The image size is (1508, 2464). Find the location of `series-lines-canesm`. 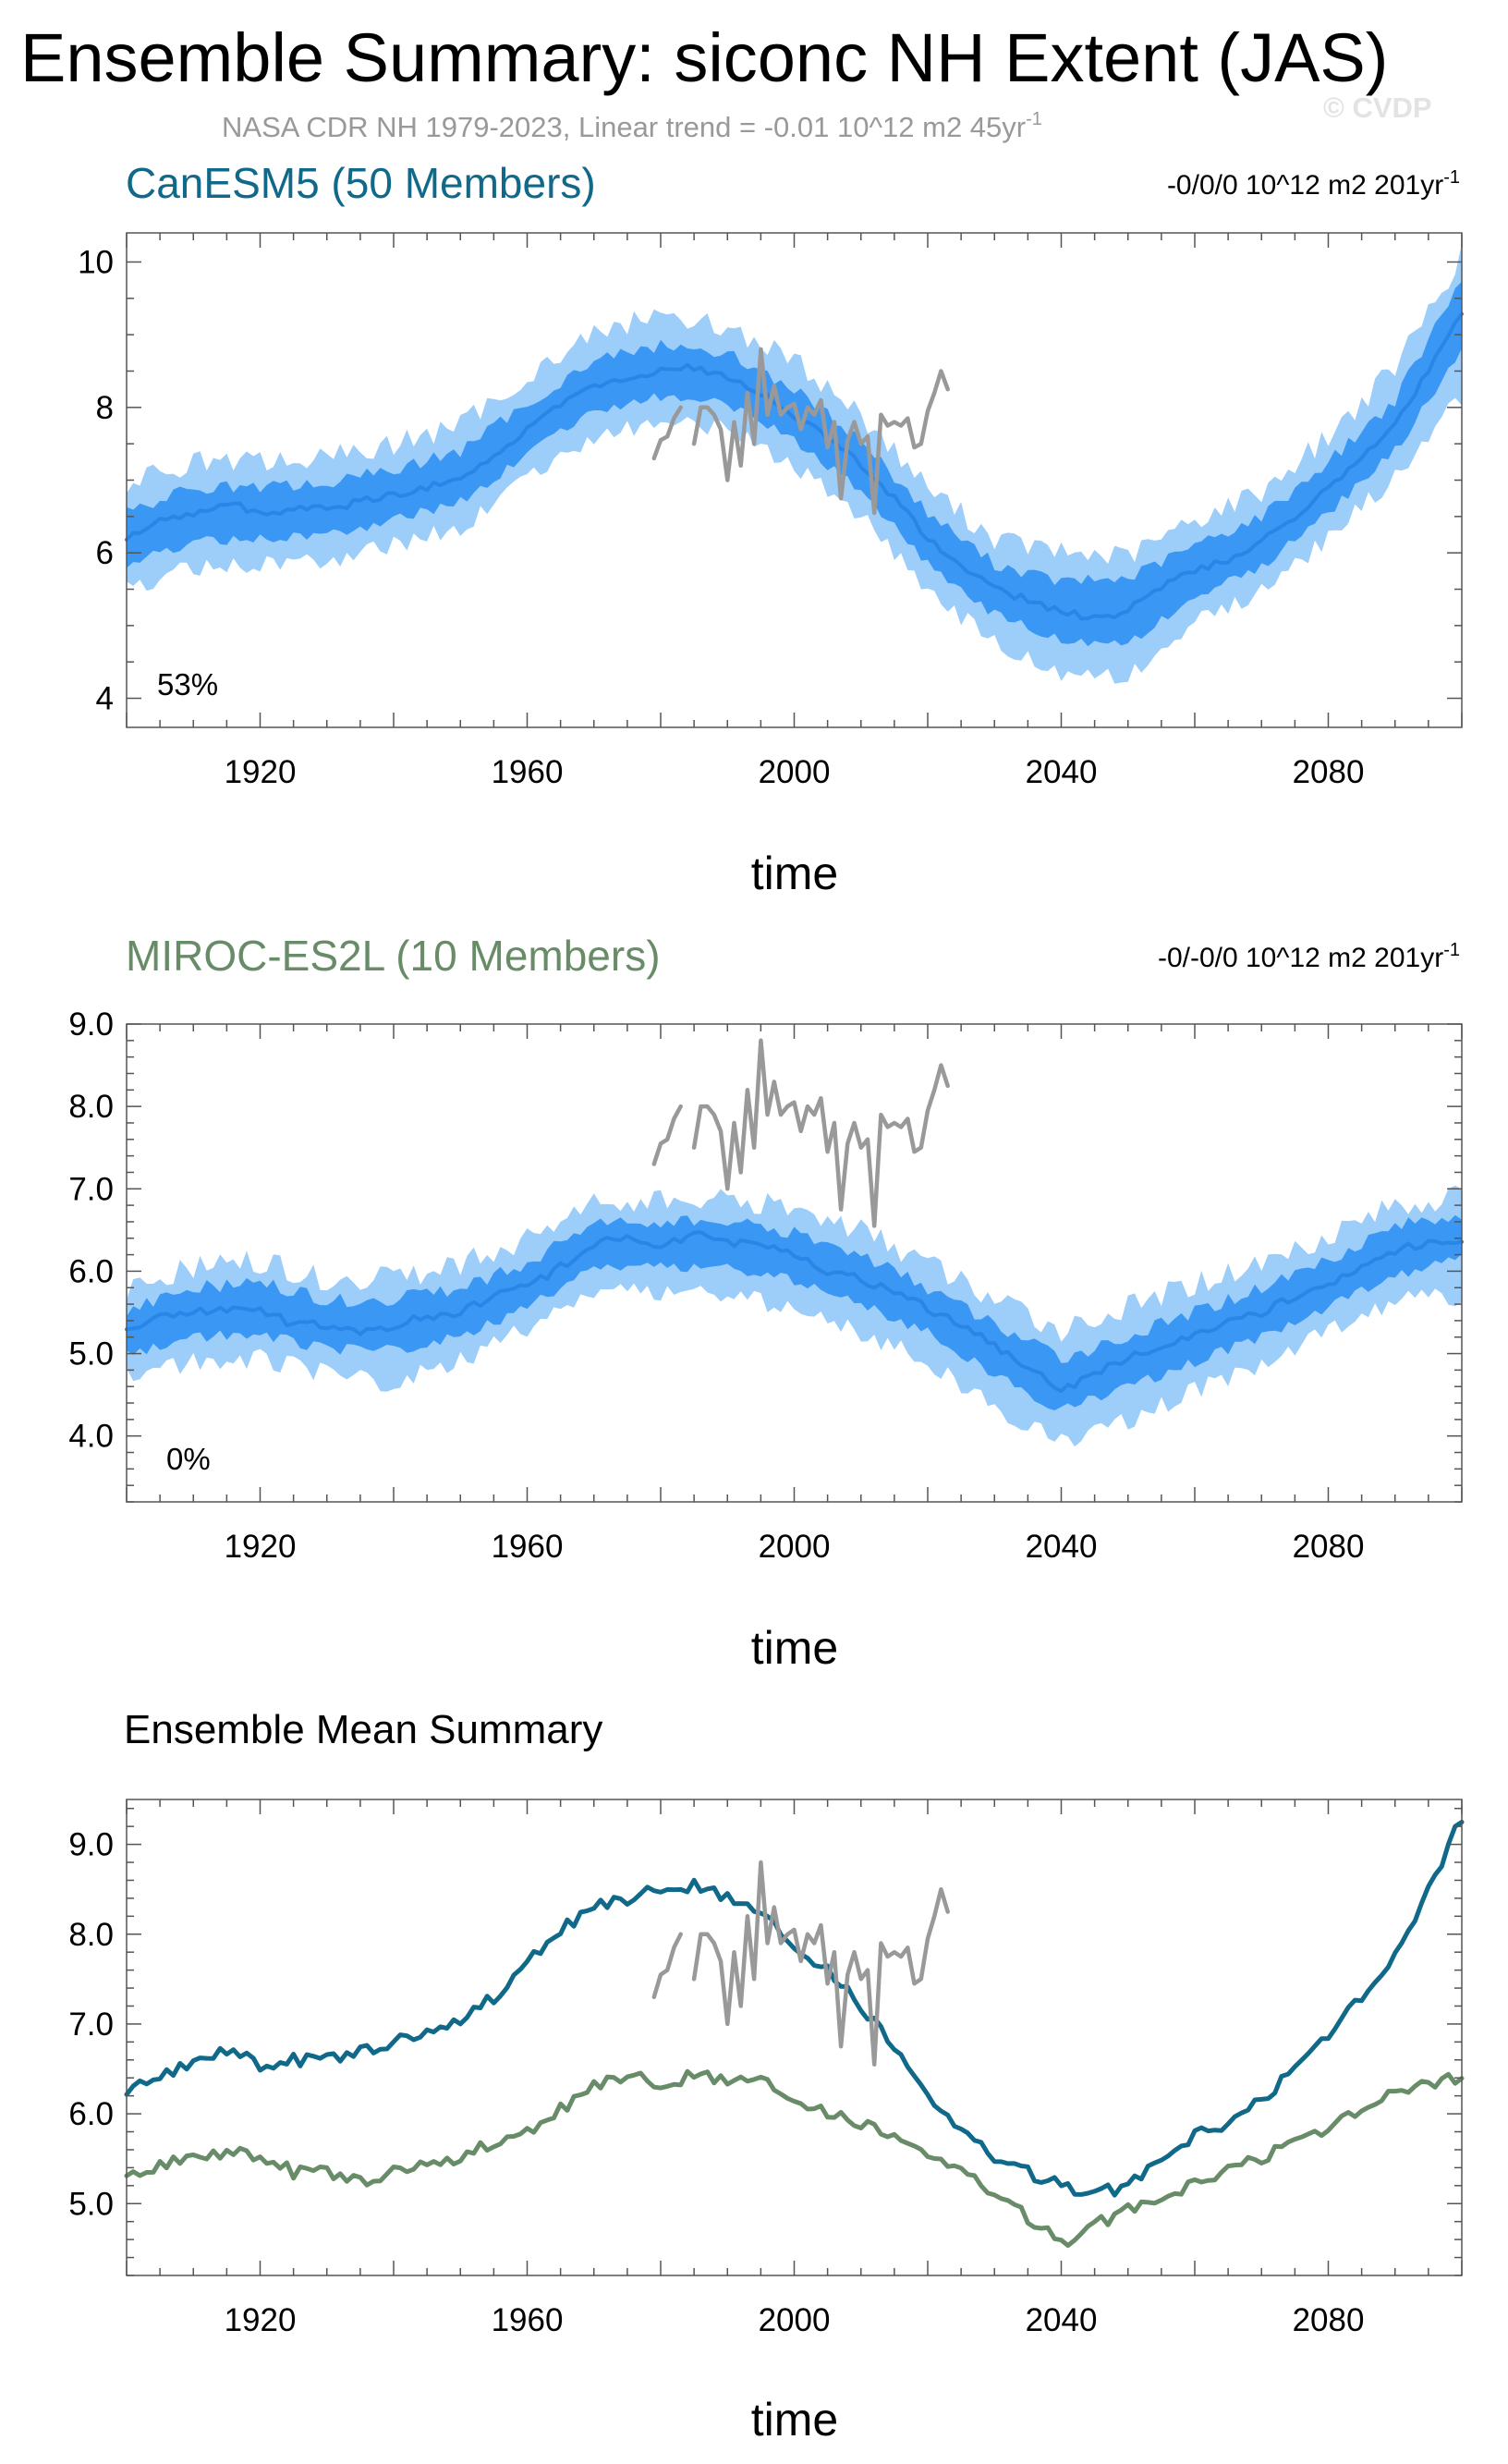

series-lines-canesm is located at coordinates (795, 466).